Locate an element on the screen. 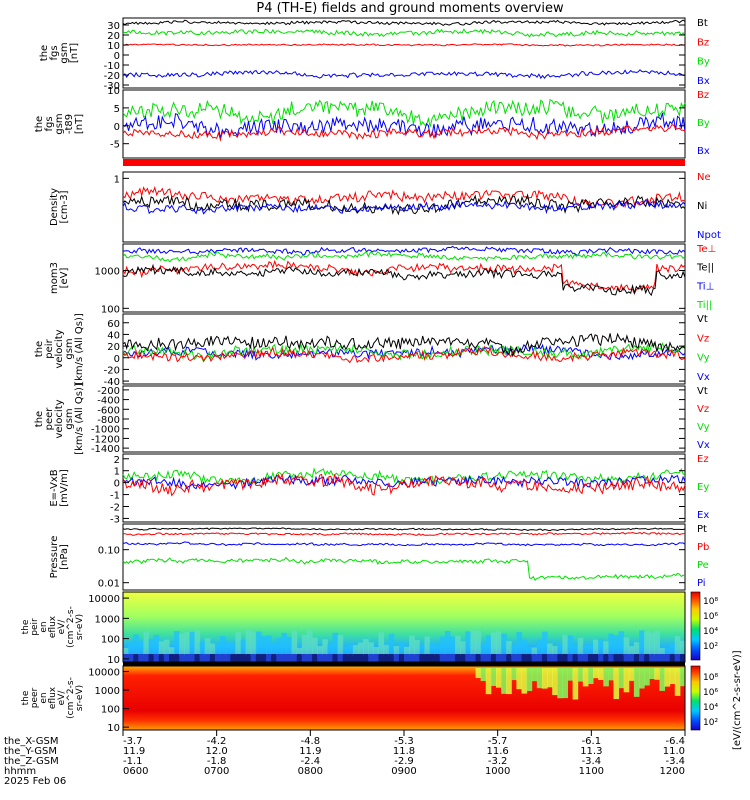 The height and width of the screenshot is (800, 750). y-tick-label: 20 is located at coordinates (113, 347).